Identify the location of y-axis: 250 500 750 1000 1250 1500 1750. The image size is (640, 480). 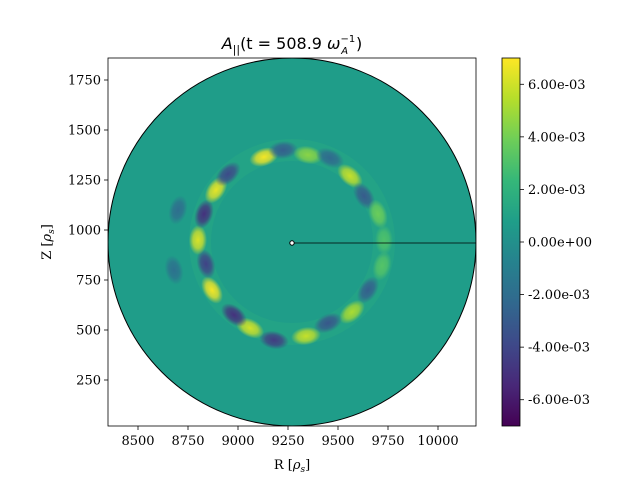
(88, 231).